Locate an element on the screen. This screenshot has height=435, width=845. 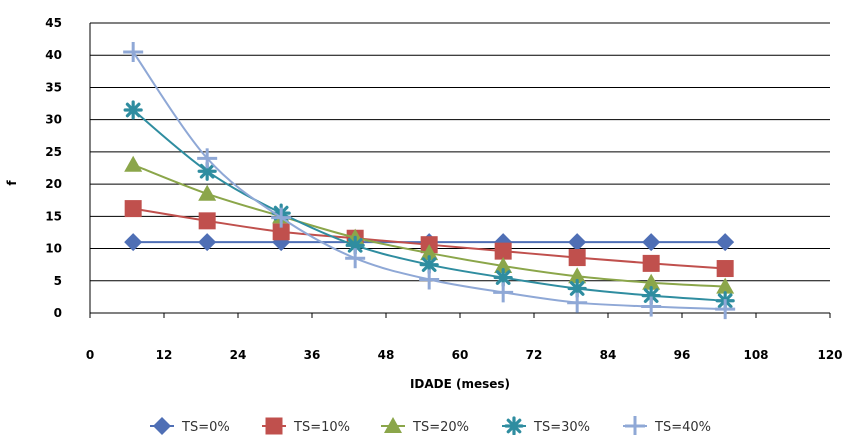
legend-item: TS=30% is located at coordinates (546, 425).